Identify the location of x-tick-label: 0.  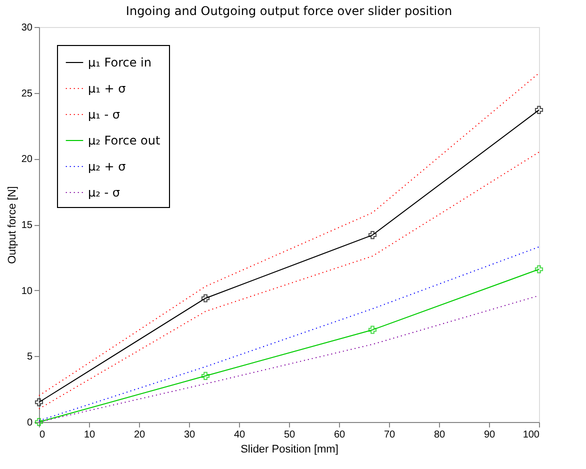
(43, 435).